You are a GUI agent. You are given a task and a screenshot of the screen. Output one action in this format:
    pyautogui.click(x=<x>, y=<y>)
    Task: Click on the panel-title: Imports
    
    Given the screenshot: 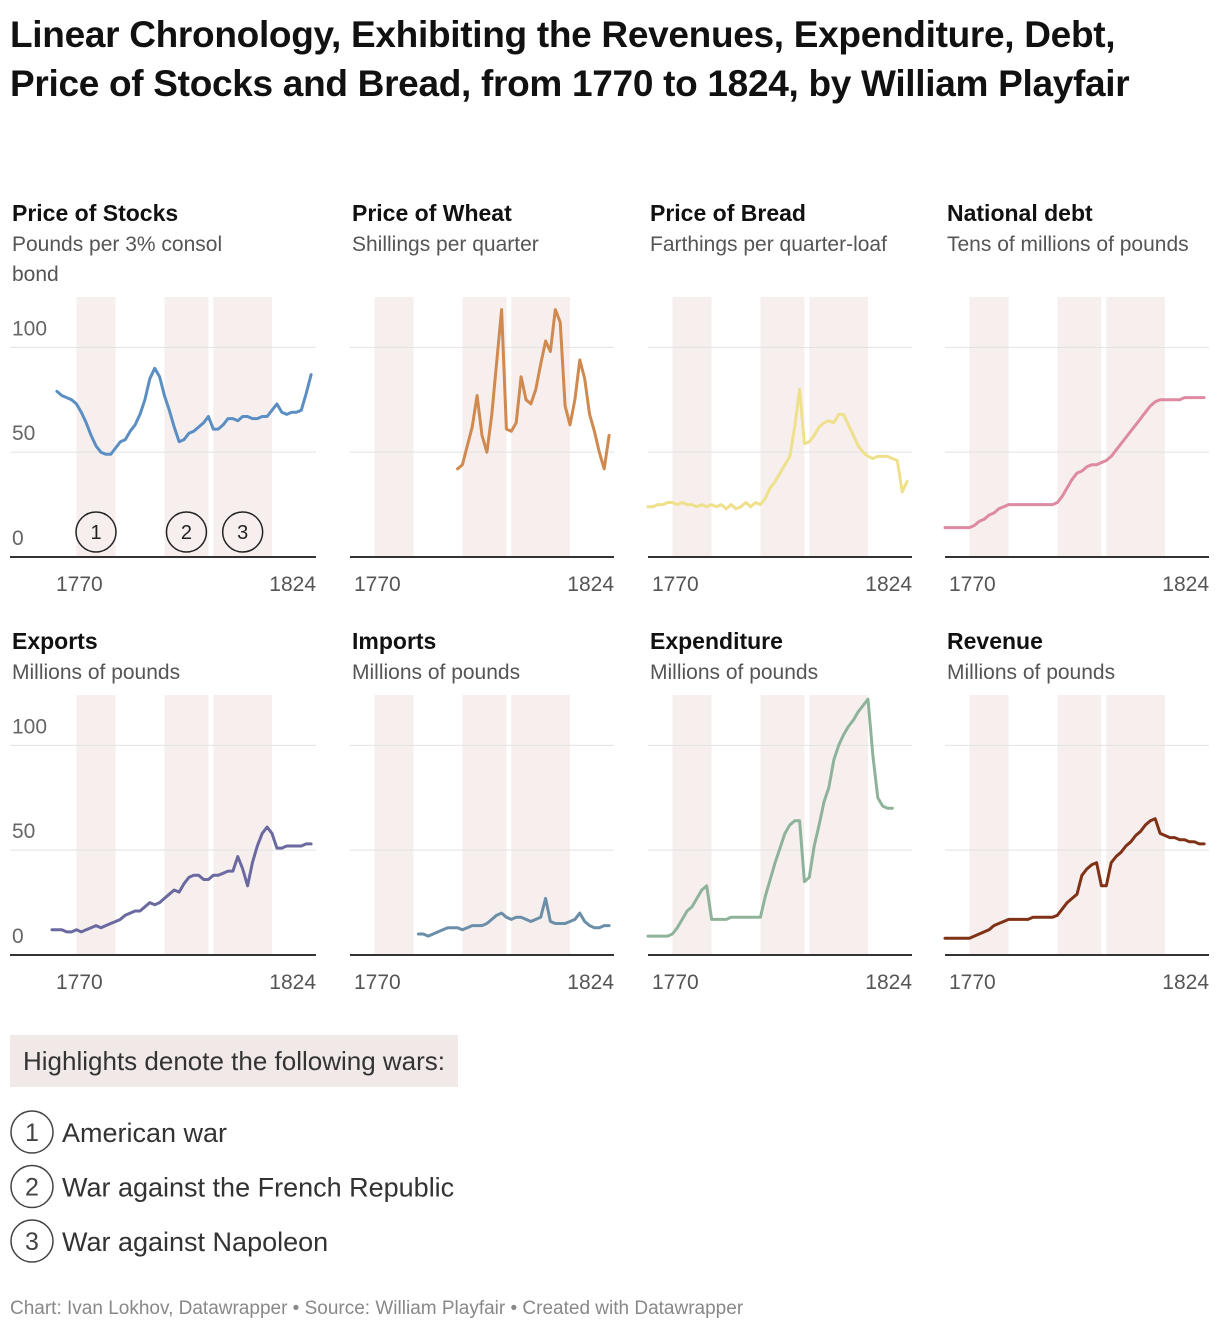 What is the action you would take?
    pyautogui.click(x=394, y=641)
    